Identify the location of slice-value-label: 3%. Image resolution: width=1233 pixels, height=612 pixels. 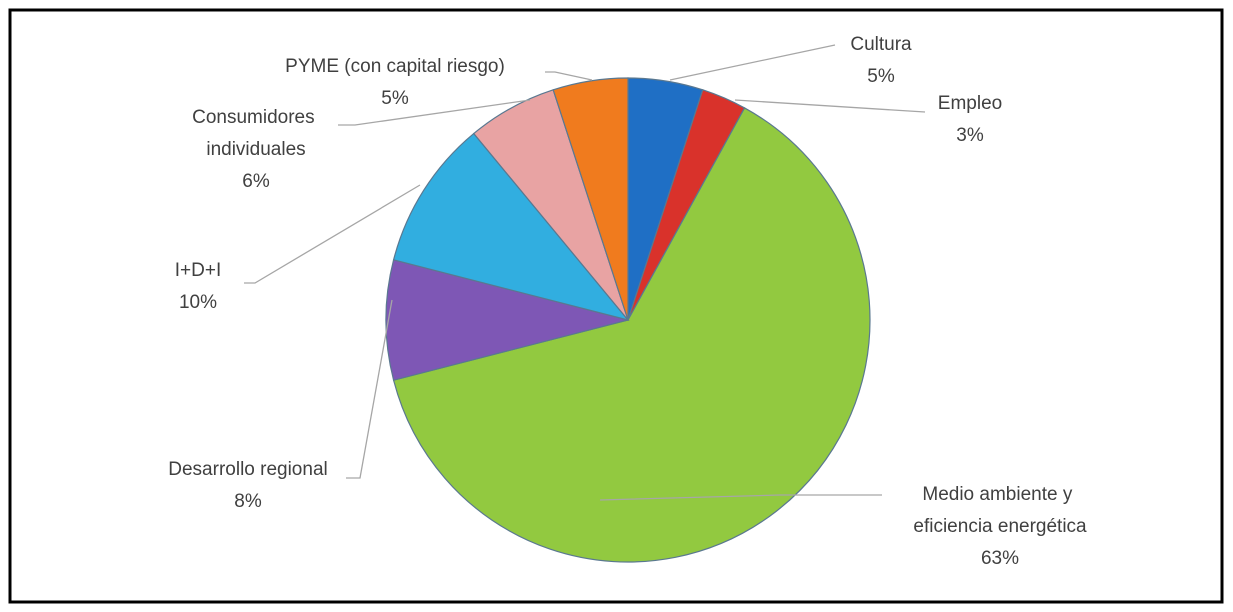
(970, 135).